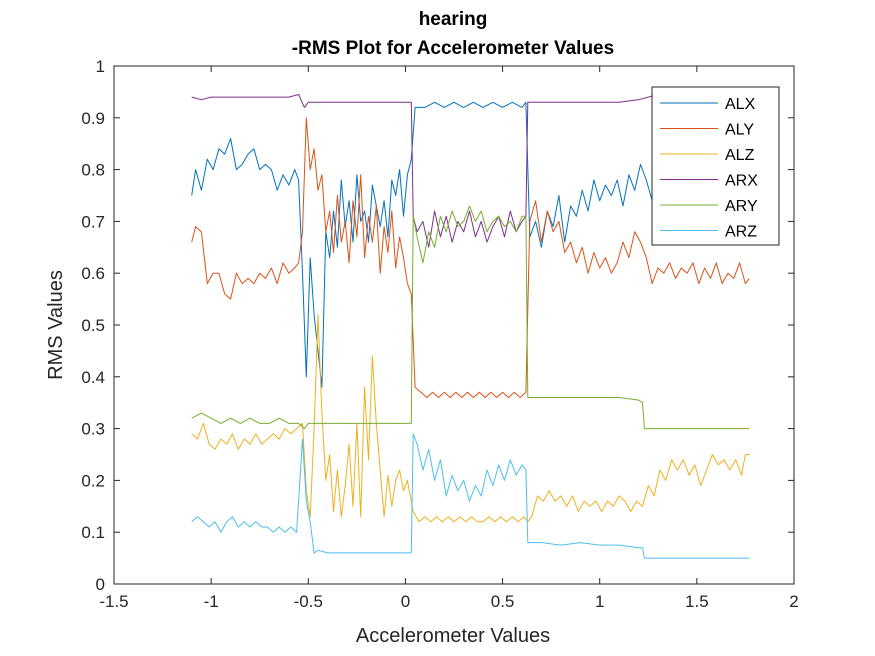  What do you see at coordinates (93, 170) in the screenshot?
I see `y-tick-label: 0.8` at bounding box center [93, 170].